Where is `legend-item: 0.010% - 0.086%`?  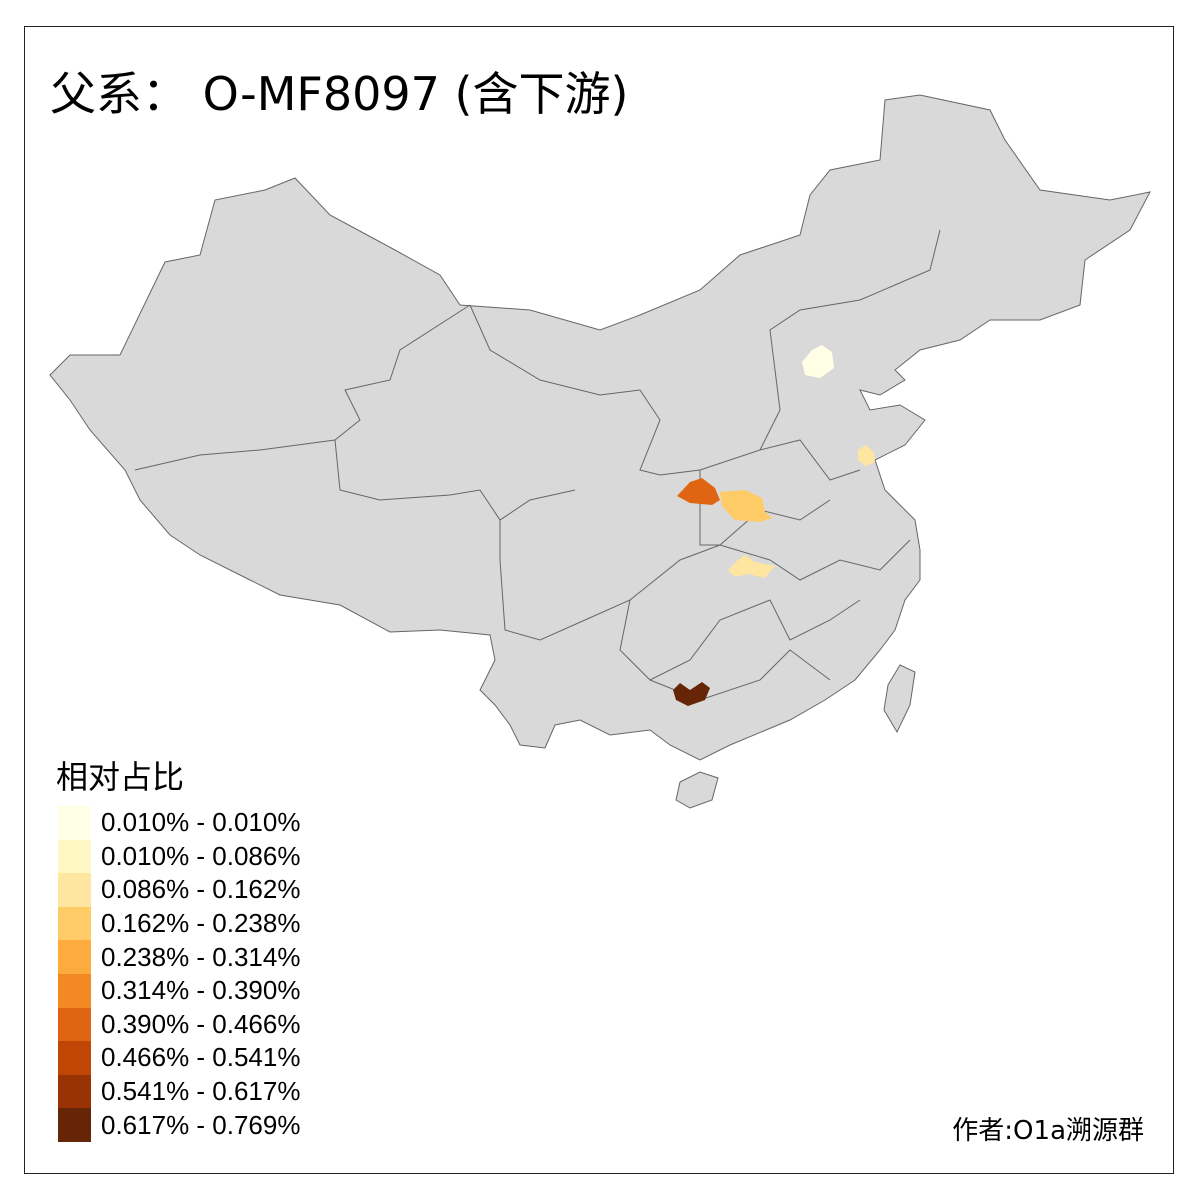
legend-item: 0.010% - 0.086% is located at coordinates (179, 856).